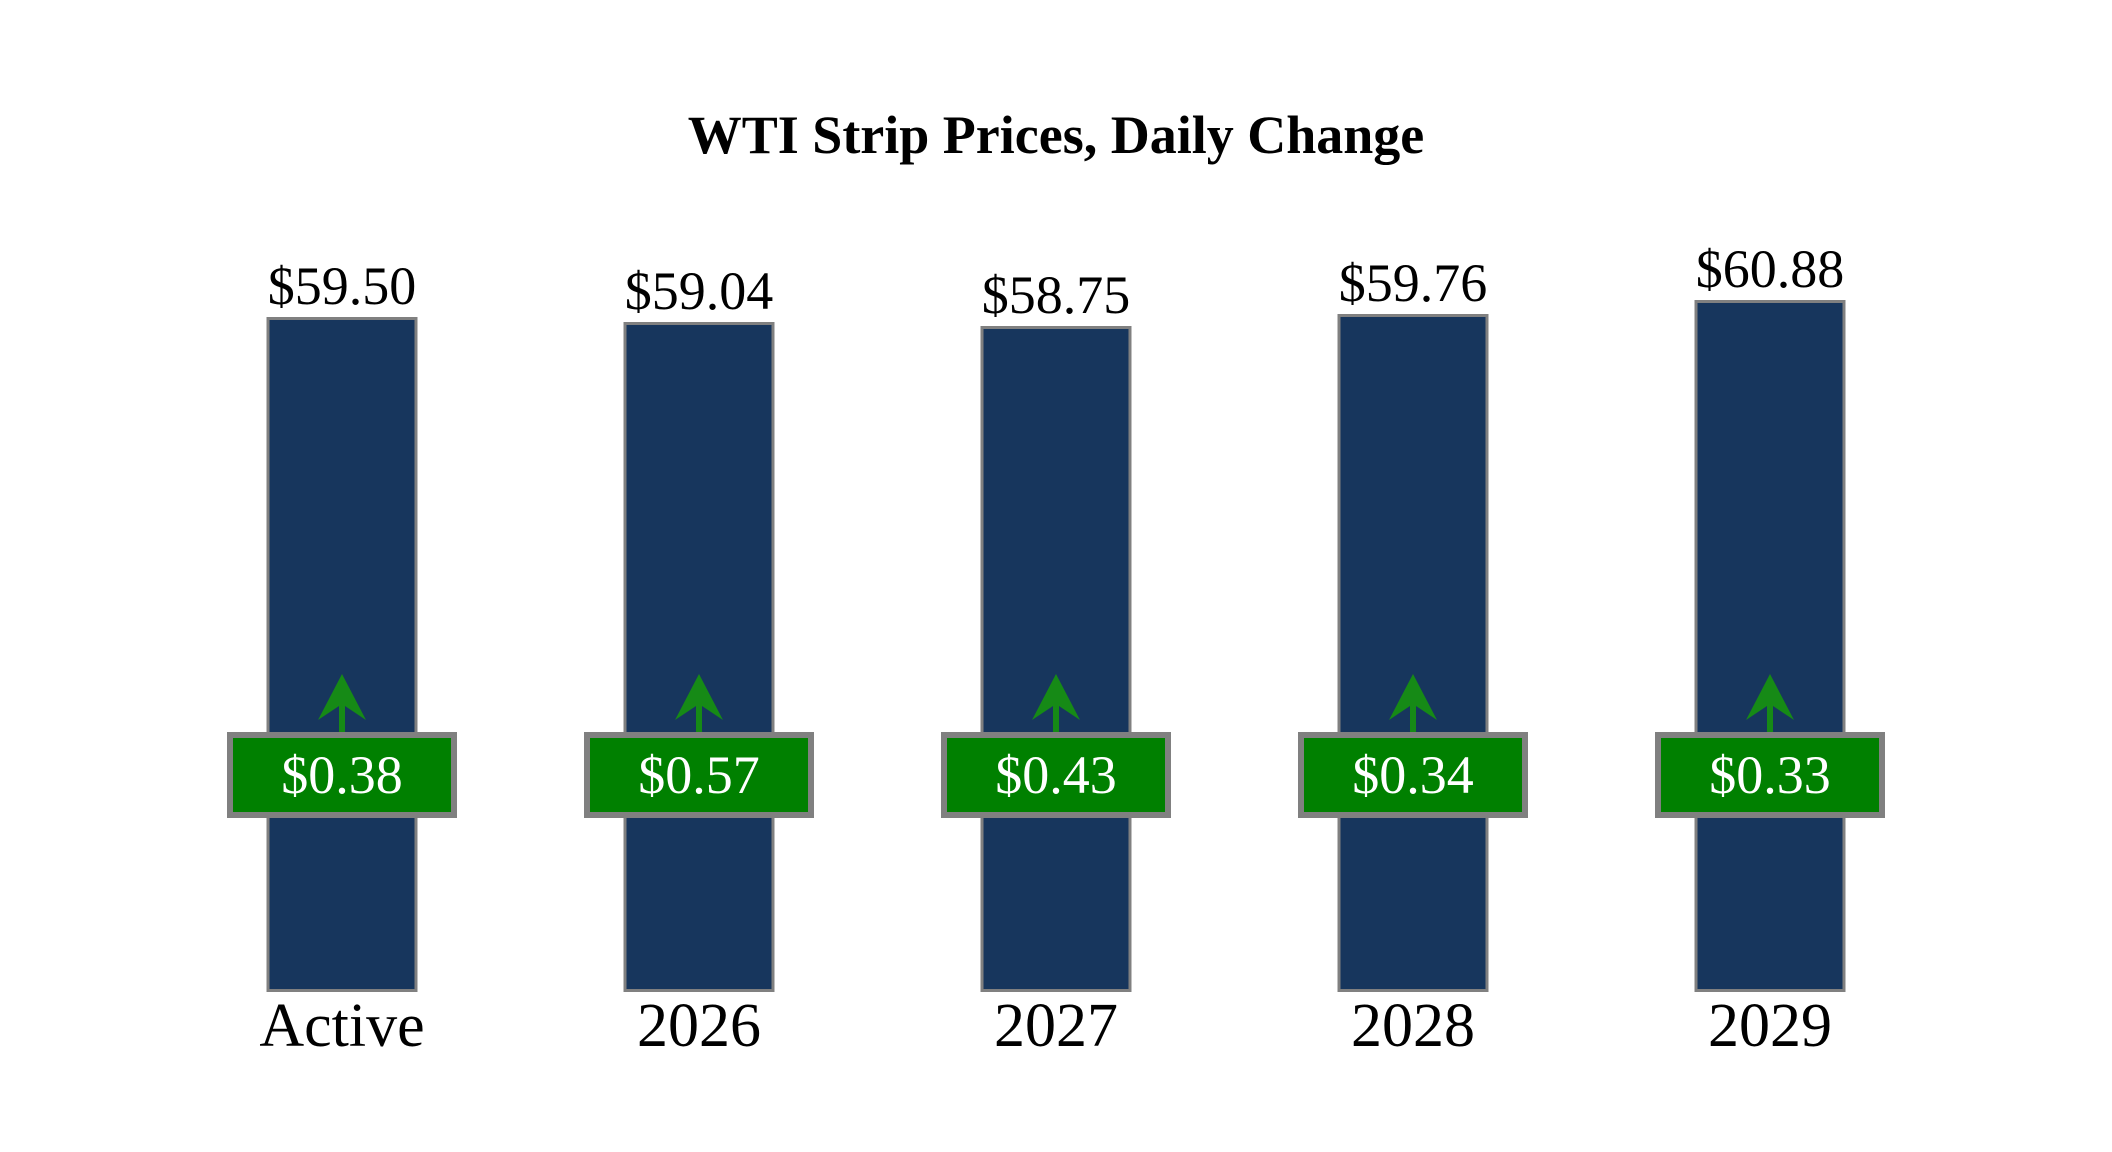 The image size is (2112, 1152). I want to click on daily-change-badge: $0.43, so click(1056, 775).